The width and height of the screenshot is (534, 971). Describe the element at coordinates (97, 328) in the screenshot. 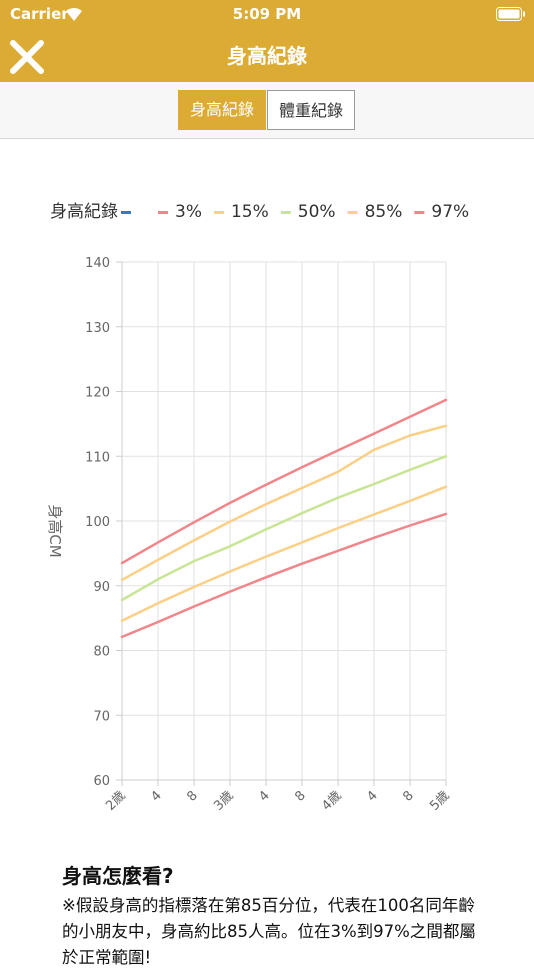

I see `y-tick-label: 130` at that location.